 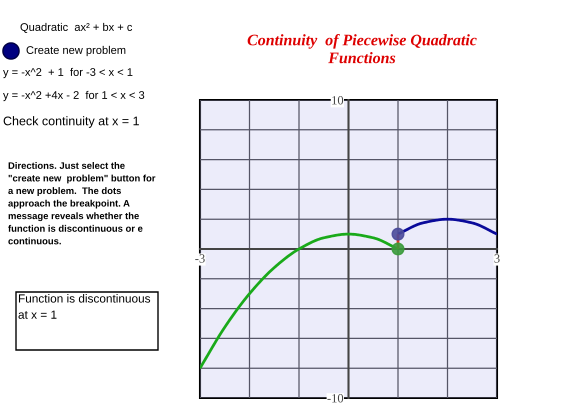 I want to click on text: y = -x^2 + 1 for -3 < x < 1, so click(x=67, y=73).